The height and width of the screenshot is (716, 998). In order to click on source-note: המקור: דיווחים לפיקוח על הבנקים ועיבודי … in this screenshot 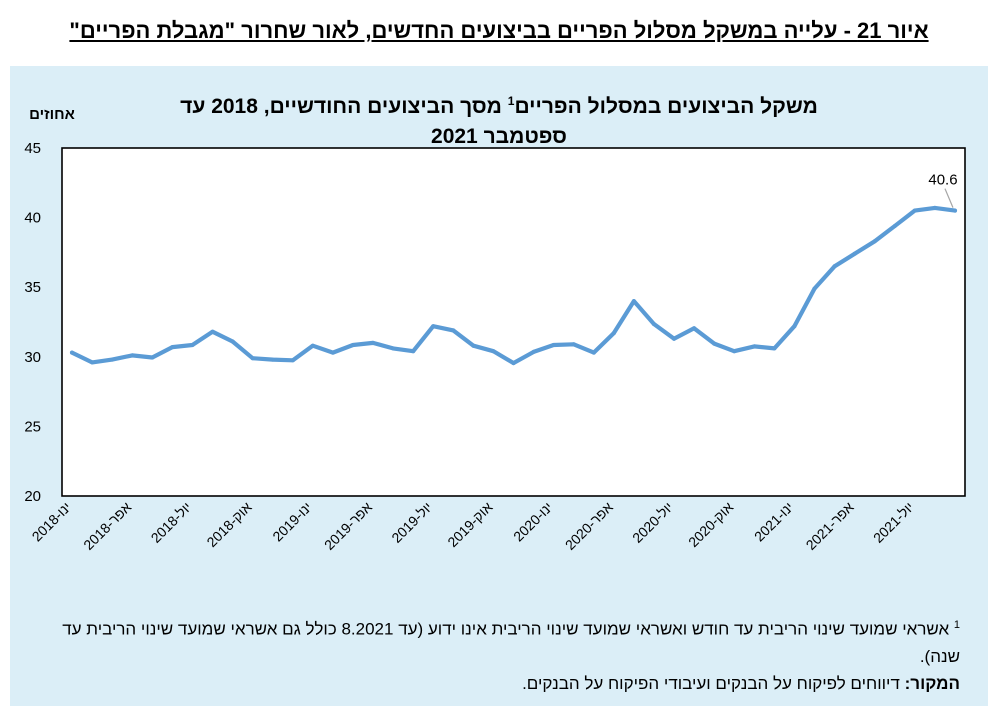, I will do `click(741, 683)`.